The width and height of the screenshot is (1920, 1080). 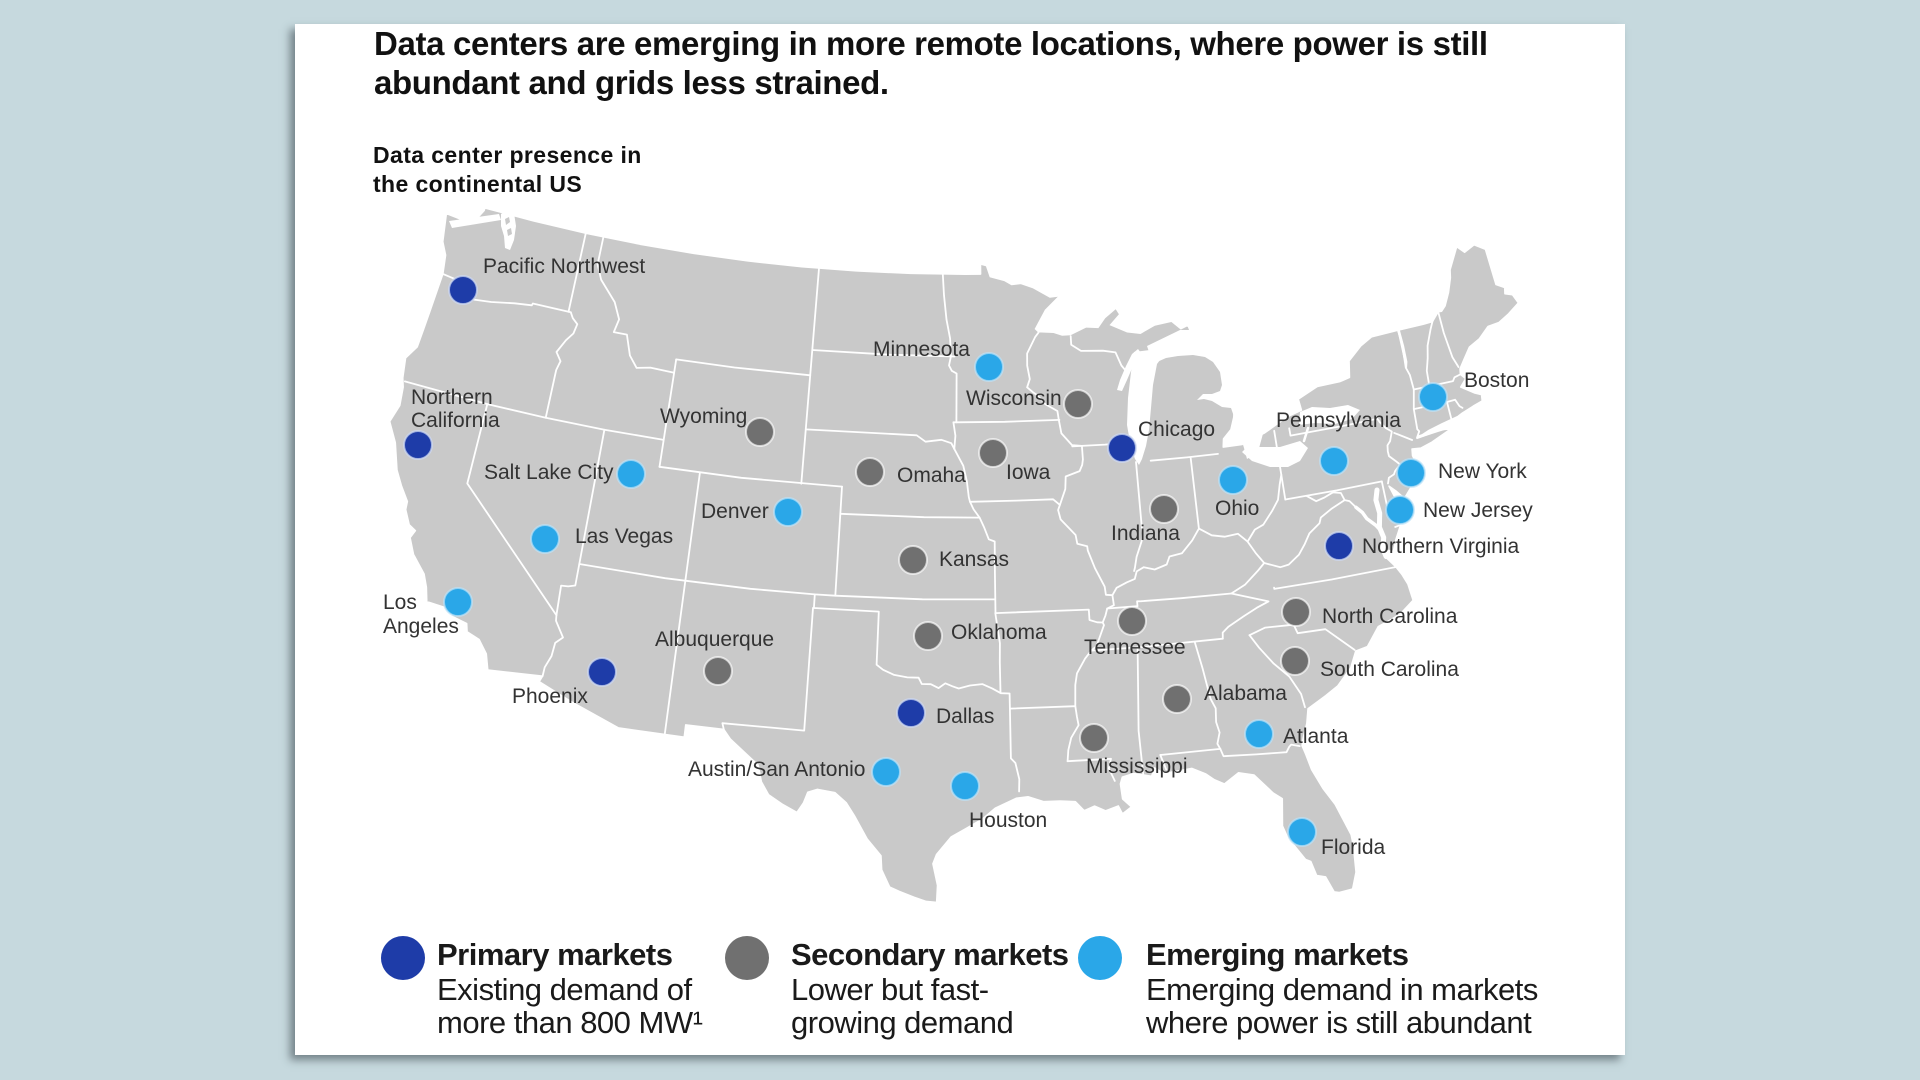 What do you see at coordinates (1137, 766) in the screenshot?
I see `svg-text: Mississippi` at bounding box center [1137, 766].